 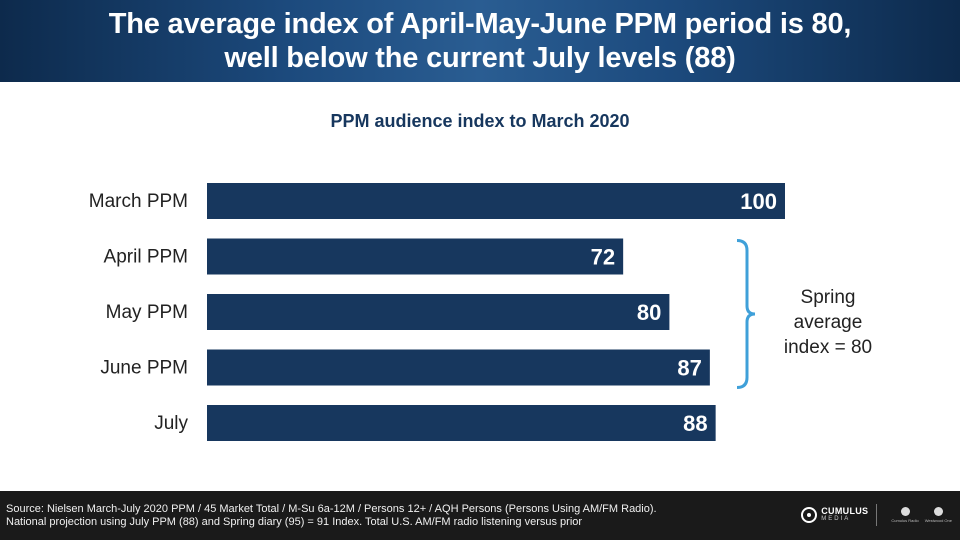 What do you see at coordinates (138, 201) in the screenshot?
I see `category-label-march-ppm: March PPM` at bounding box center [138, 201].